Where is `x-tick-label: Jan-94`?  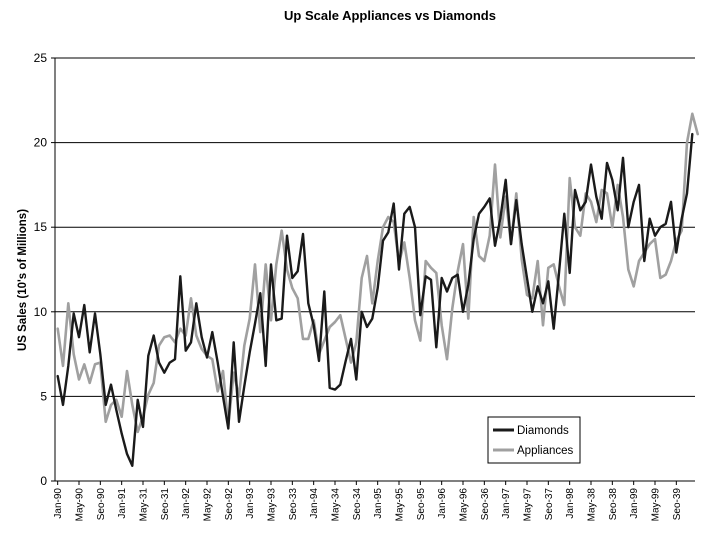
x-tick-label: Jan-94 is located at coordinates (314, 503).